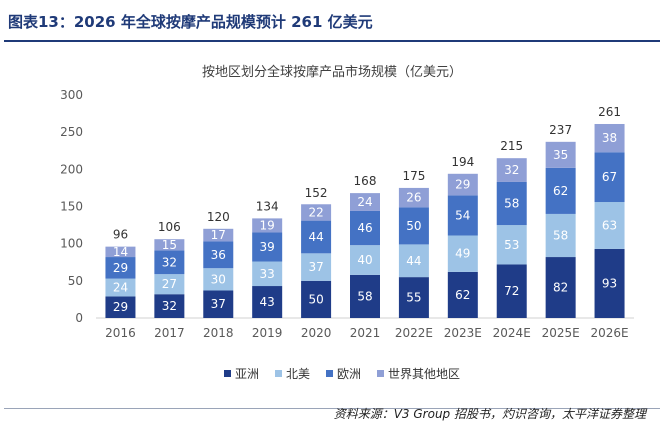  I want to click on legend-label: 亚洲, so click(247, 374).